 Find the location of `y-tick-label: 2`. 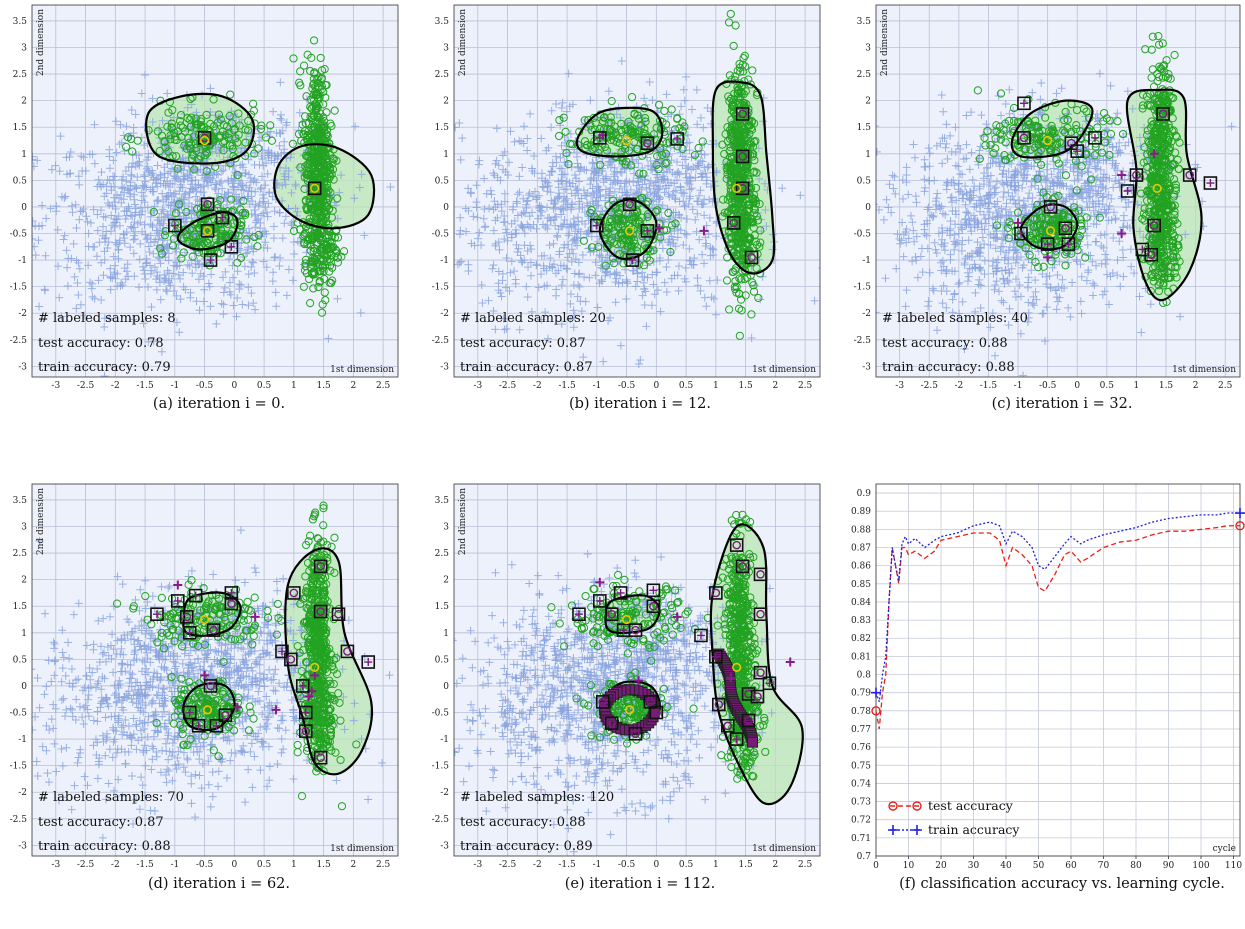

y-tick-label: 2 is located at coordinates (24, 102).